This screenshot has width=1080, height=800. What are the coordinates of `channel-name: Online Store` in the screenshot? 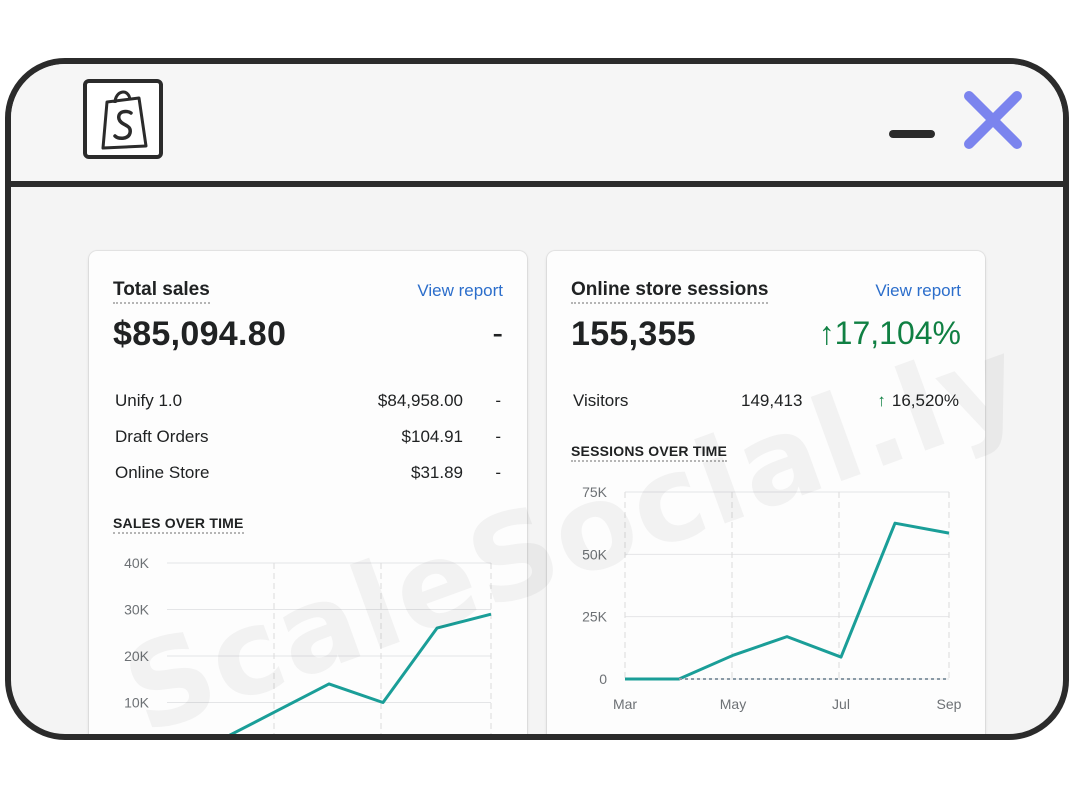 It's located at (162, 472).